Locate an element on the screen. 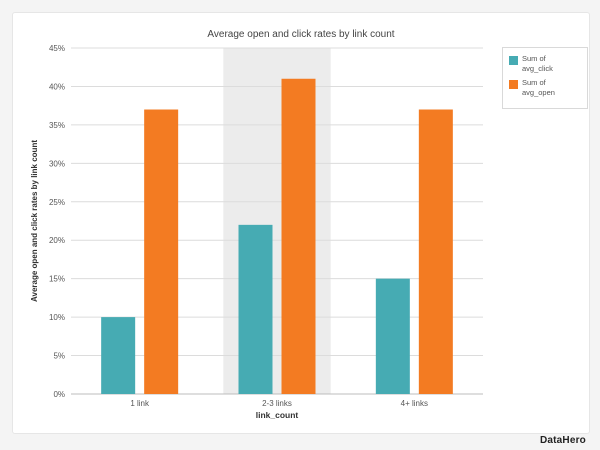 The width and height of the screenshot is (600, 450). legend-swatch-avg-click is located at coordinates (513, 60).